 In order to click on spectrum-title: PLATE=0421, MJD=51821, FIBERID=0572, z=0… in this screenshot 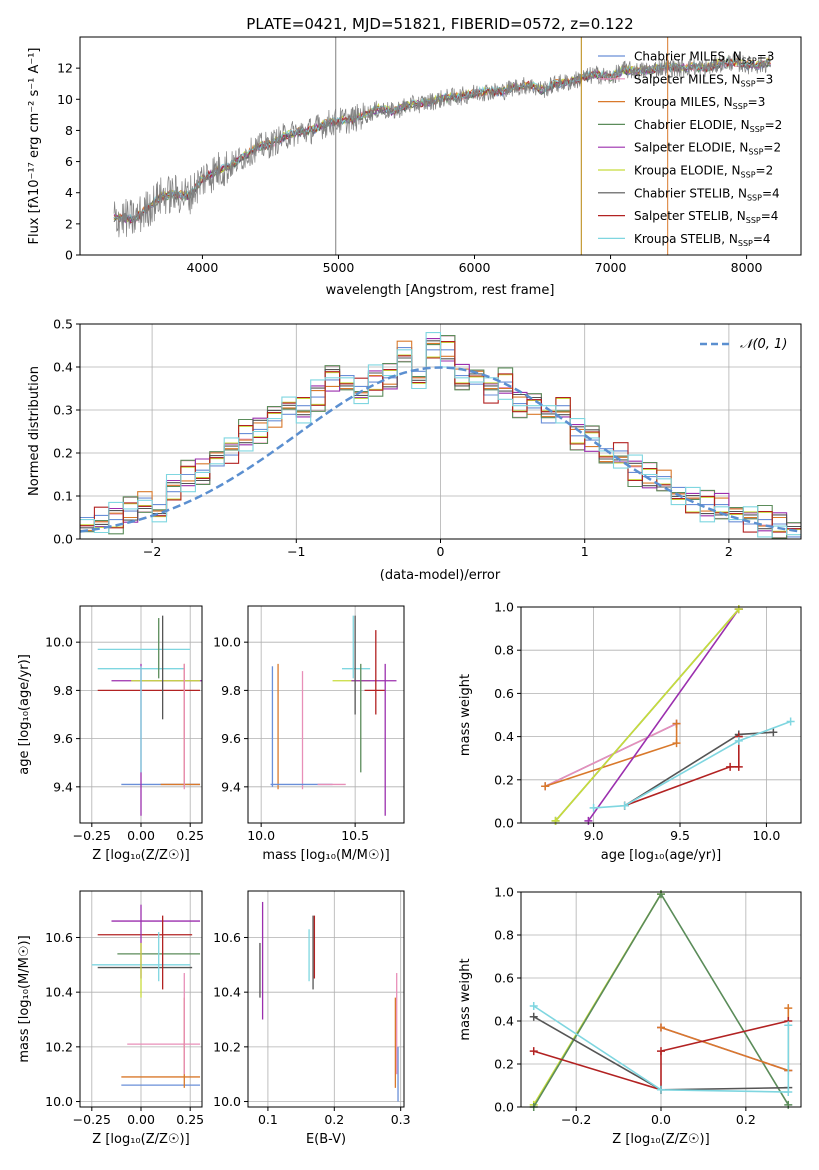, I will do `click(439, 24)`.